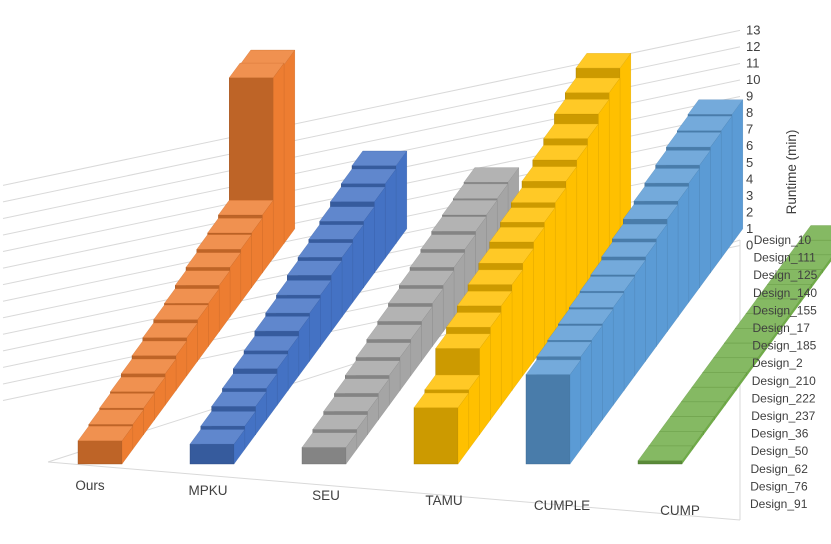 The height and width of the screenshot is (544, 831). What do you see at coordinates (749, 195) in the screenshot?
I see `y-tick-label: 3` at bounding box center [749, 195].